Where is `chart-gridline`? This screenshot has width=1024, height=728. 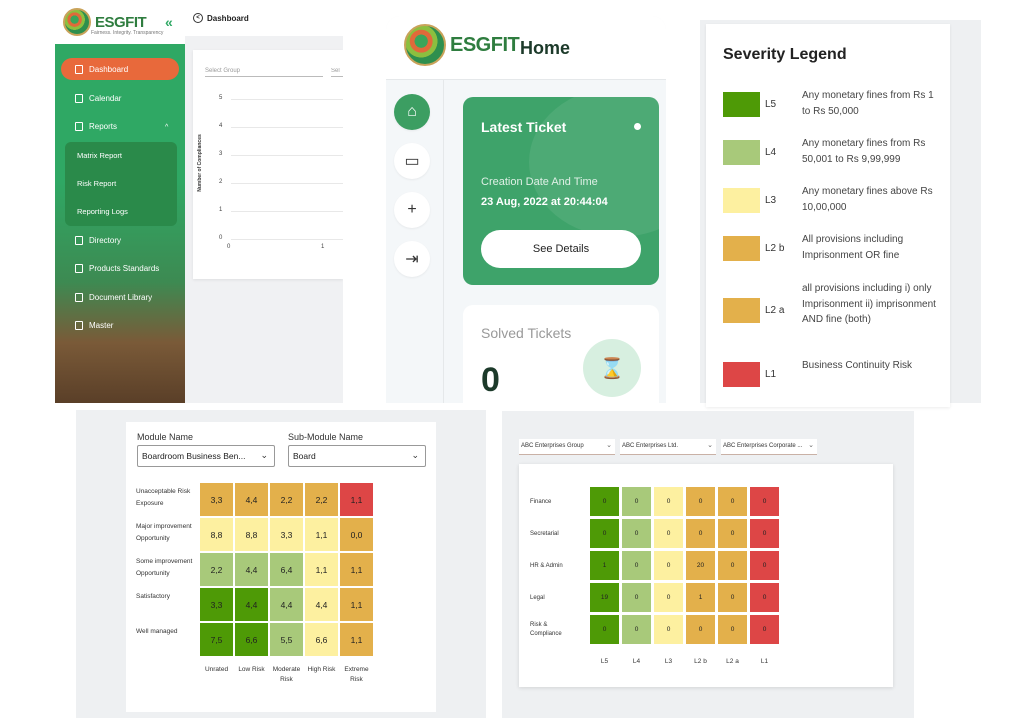 chart-gridline is located at coordinates (287, 127).